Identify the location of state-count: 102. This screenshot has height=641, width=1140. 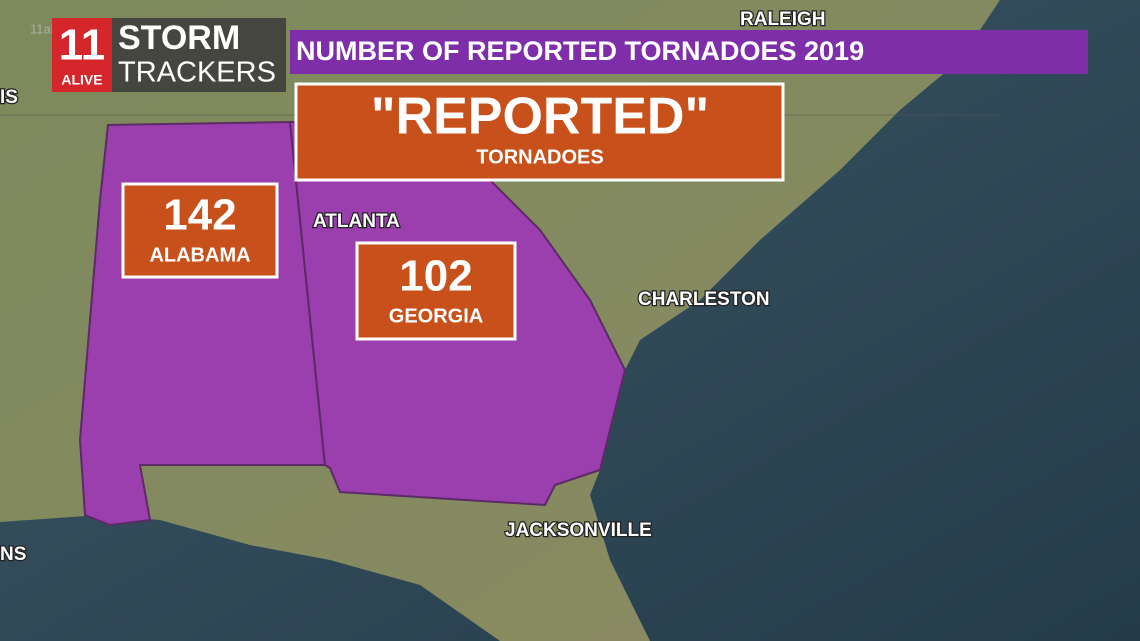
(435, 276).